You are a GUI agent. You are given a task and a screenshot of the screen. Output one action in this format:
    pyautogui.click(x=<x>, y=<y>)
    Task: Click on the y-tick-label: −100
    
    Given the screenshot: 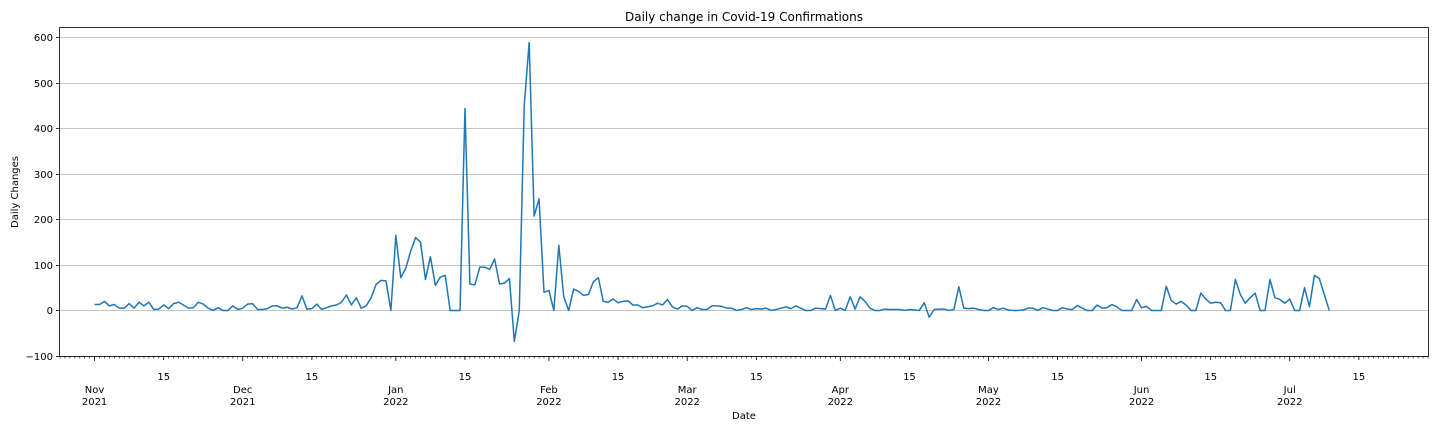 What is the action you would take?
    pyautogui.click(x=39, y=357)
    